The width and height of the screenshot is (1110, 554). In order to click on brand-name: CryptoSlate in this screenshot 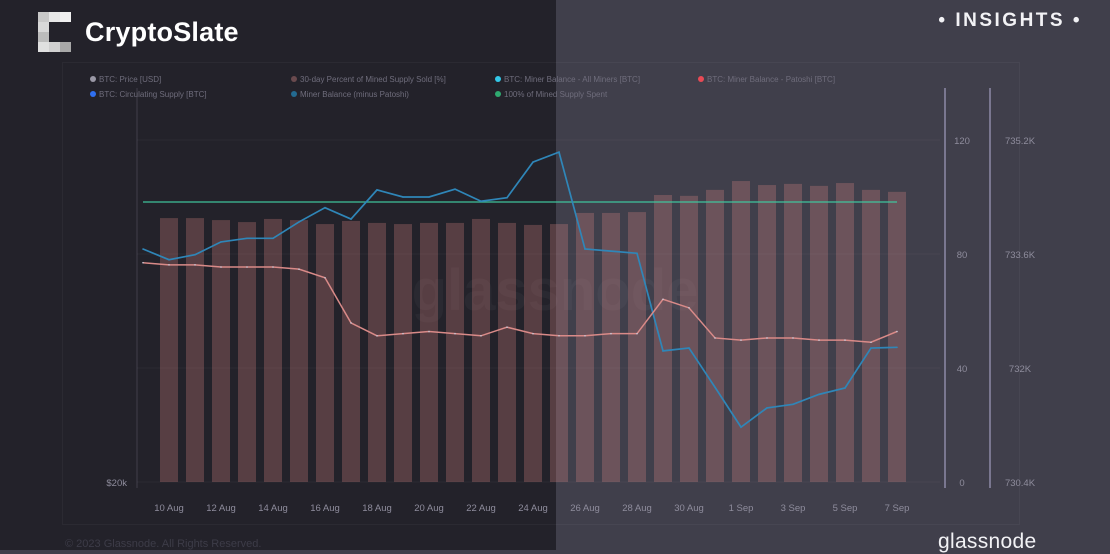, I will do `click(162, 31)`.